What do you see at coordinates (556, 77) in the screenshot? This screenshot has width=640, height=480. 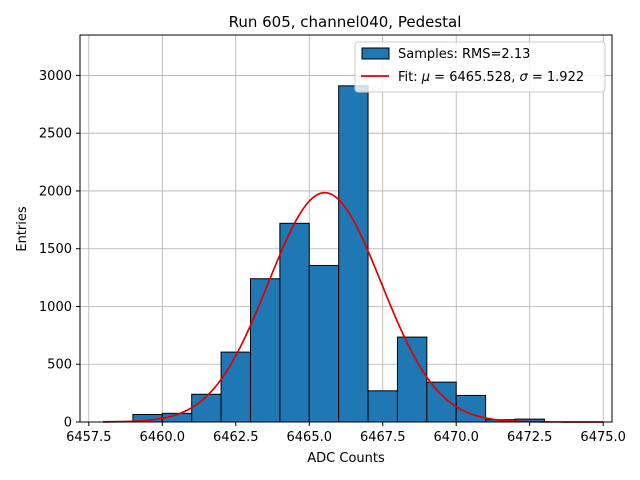 I see `legend-fit-sigma-value: = 1.922` at bounding box center [556, 77].